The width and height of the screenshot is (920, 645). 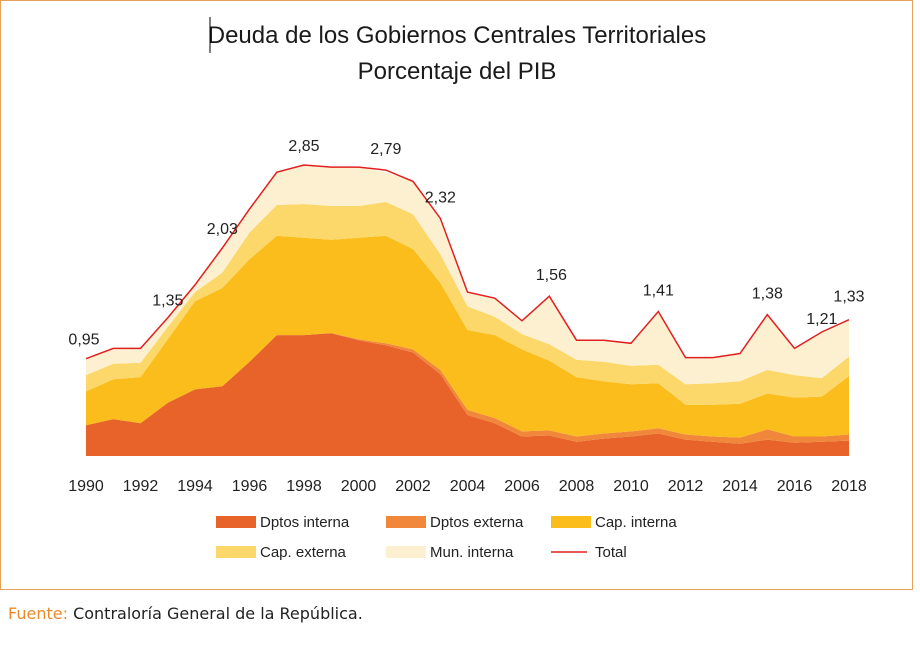 What do you see at coordinates (821, 319) in the screenshot?
I see `data-label: 1,21` at bounding box center [821, 319].